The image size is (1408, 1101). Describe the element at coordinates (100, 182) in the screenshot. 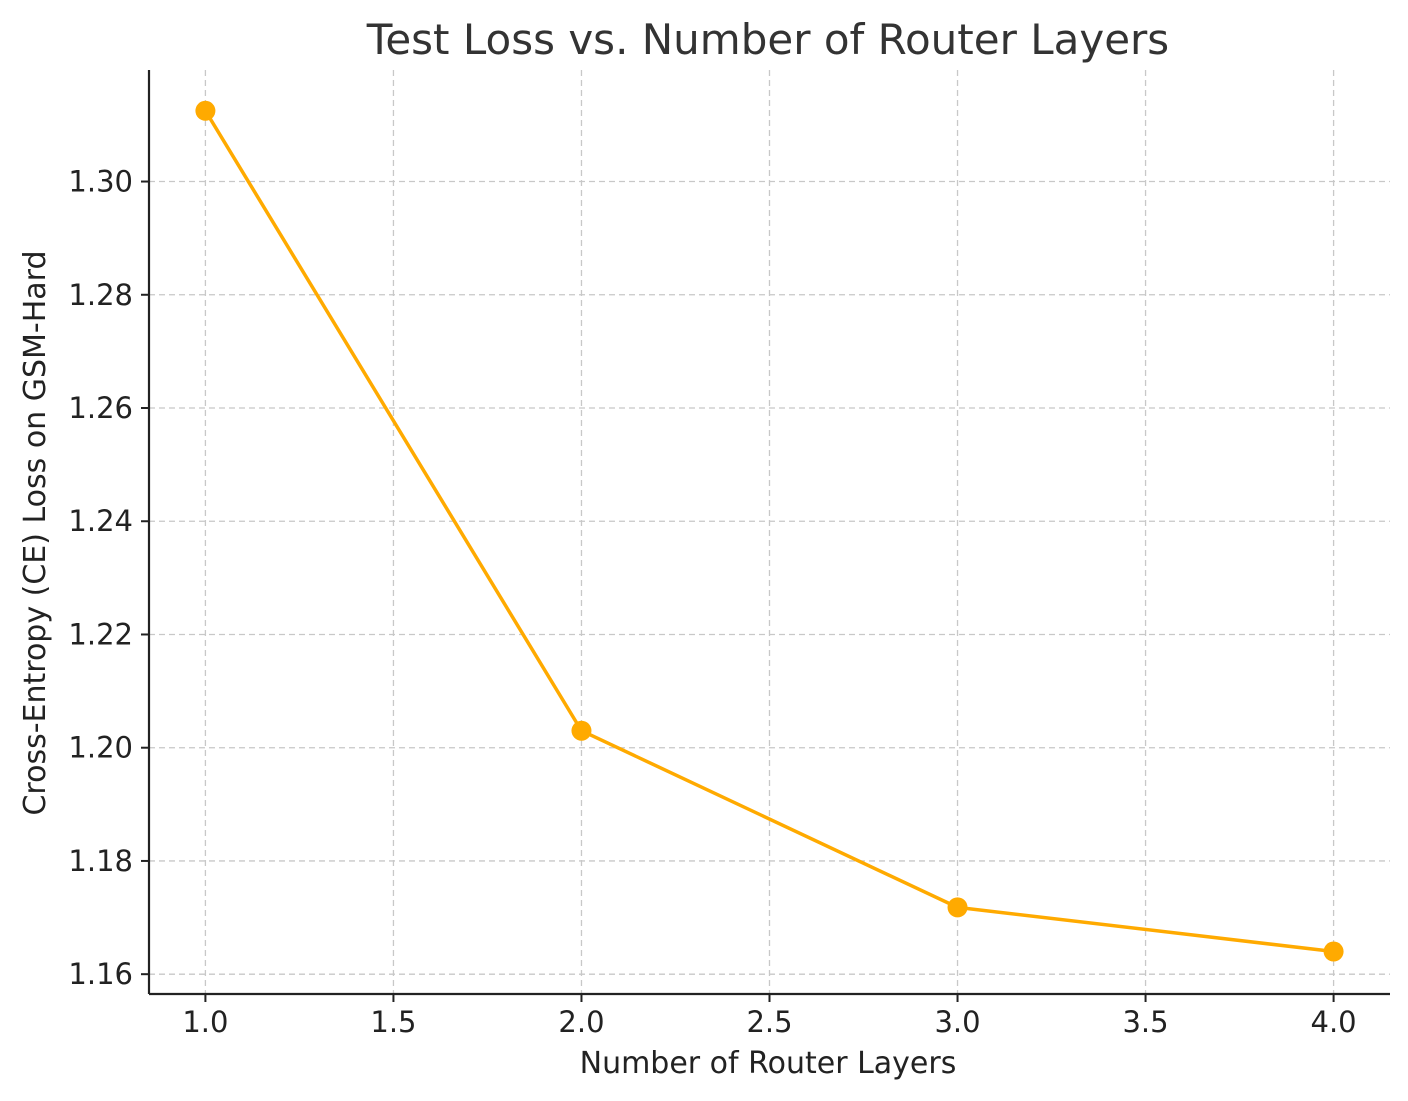

I see `y-tick-label: 1.30` at that location.